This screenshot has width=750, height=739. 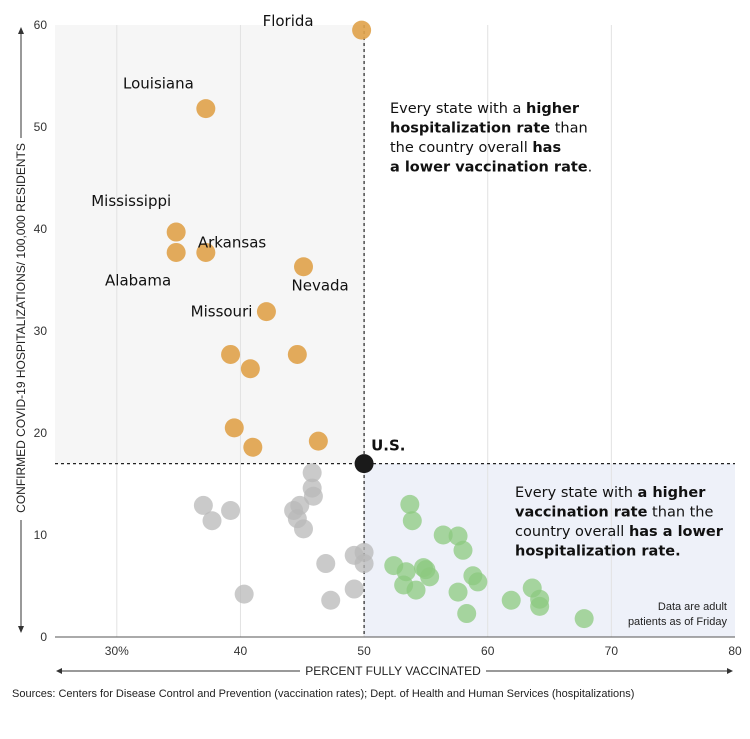 I want to click on annotation-text-segment: a lower vaccination rate, so click(x=489, y=168).